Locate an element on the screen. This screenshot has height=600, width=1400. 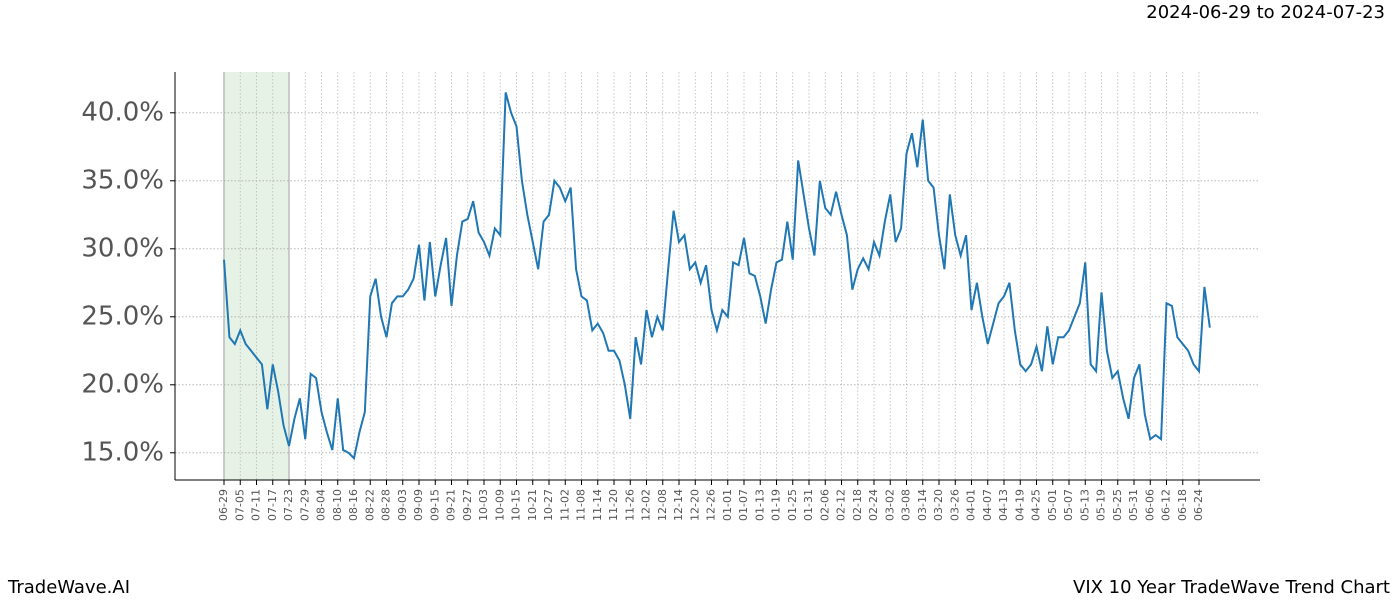
x-tick-label: 08-16 is located at coordinates (353, 505).